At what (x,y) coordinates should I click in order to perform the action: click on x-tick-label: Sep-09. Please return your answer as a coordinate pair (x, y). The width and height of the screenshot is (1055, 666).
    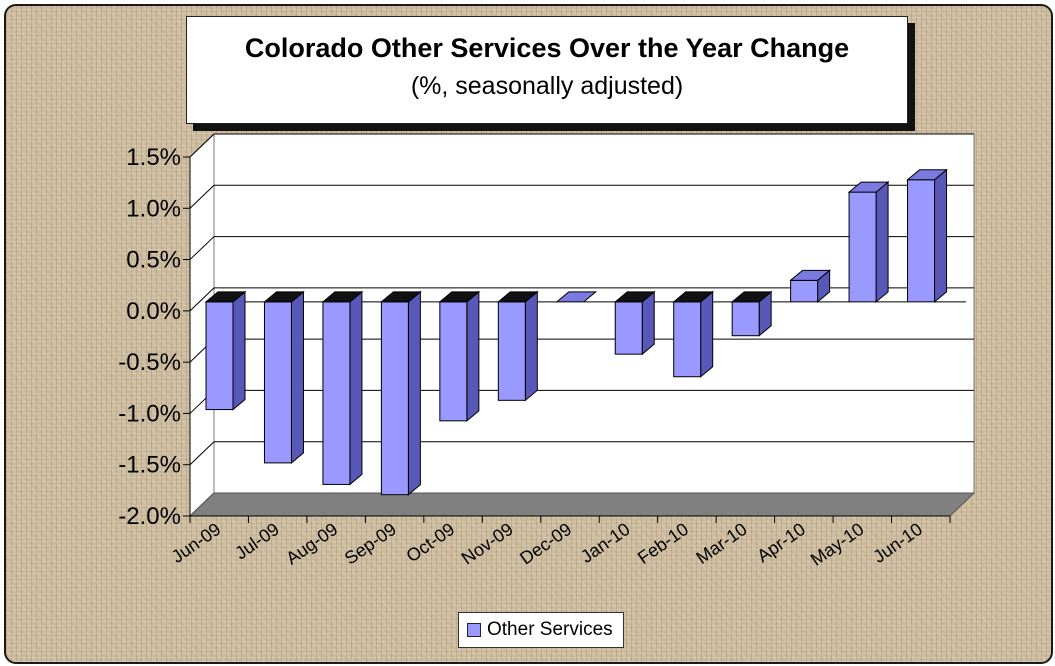
    Looking at the image, I should click on (370, 544).